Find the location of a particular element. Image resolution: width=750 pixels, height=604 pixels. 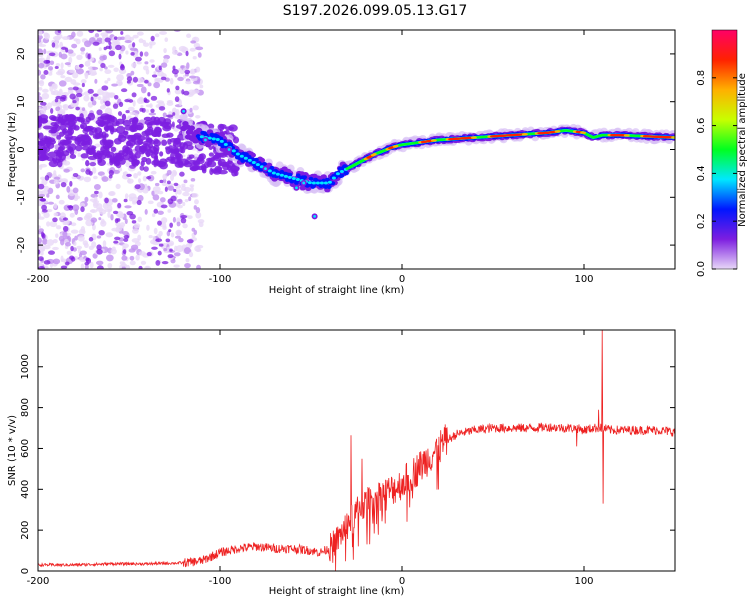

snr-ytick-label: 1000 is located at coordinates (25, 366).